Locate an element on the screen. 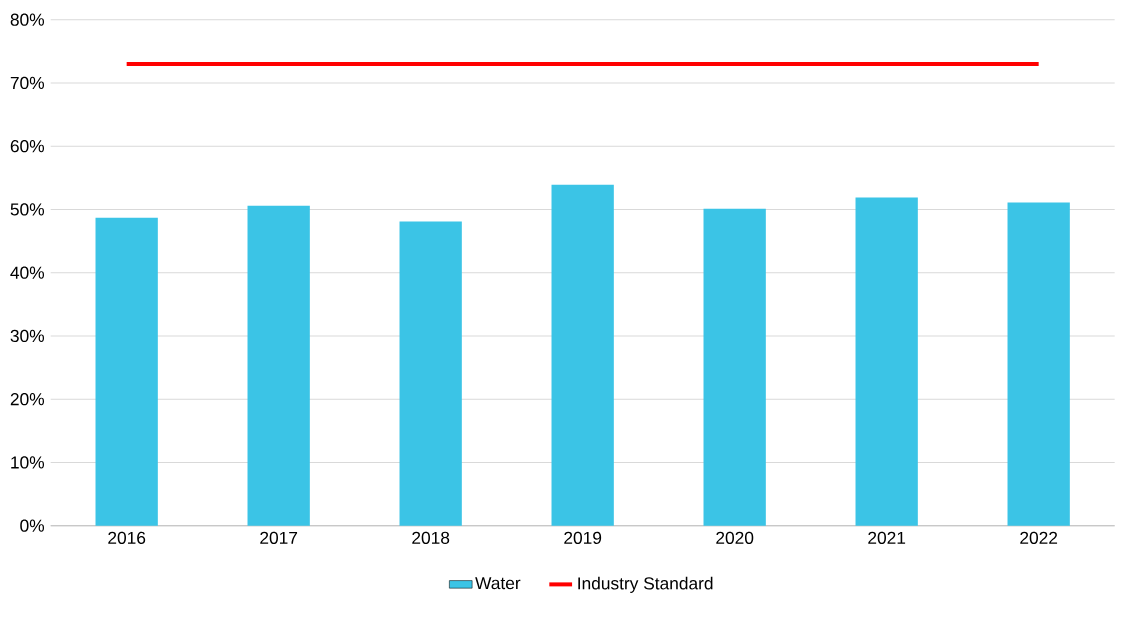 This screenshot has height=619, width=1122. y-tick-label: 30% is located at coordinates (27, 336).